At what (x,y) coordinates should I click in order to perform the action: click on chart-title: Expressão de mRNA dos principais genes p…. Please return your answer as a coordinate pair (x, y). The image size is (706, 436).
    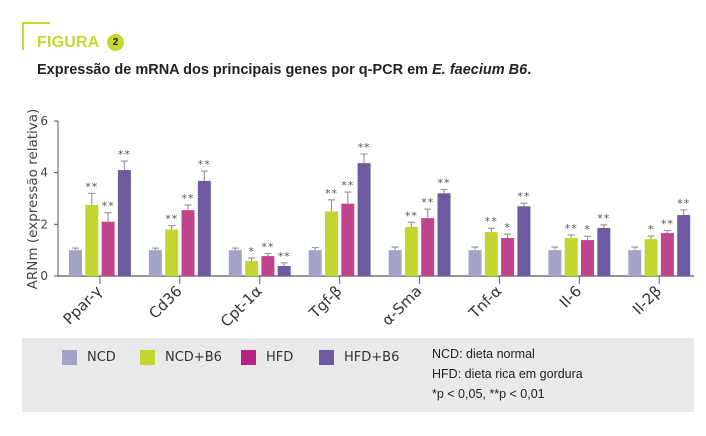
    Looking at the image, I should click on (284, 70).